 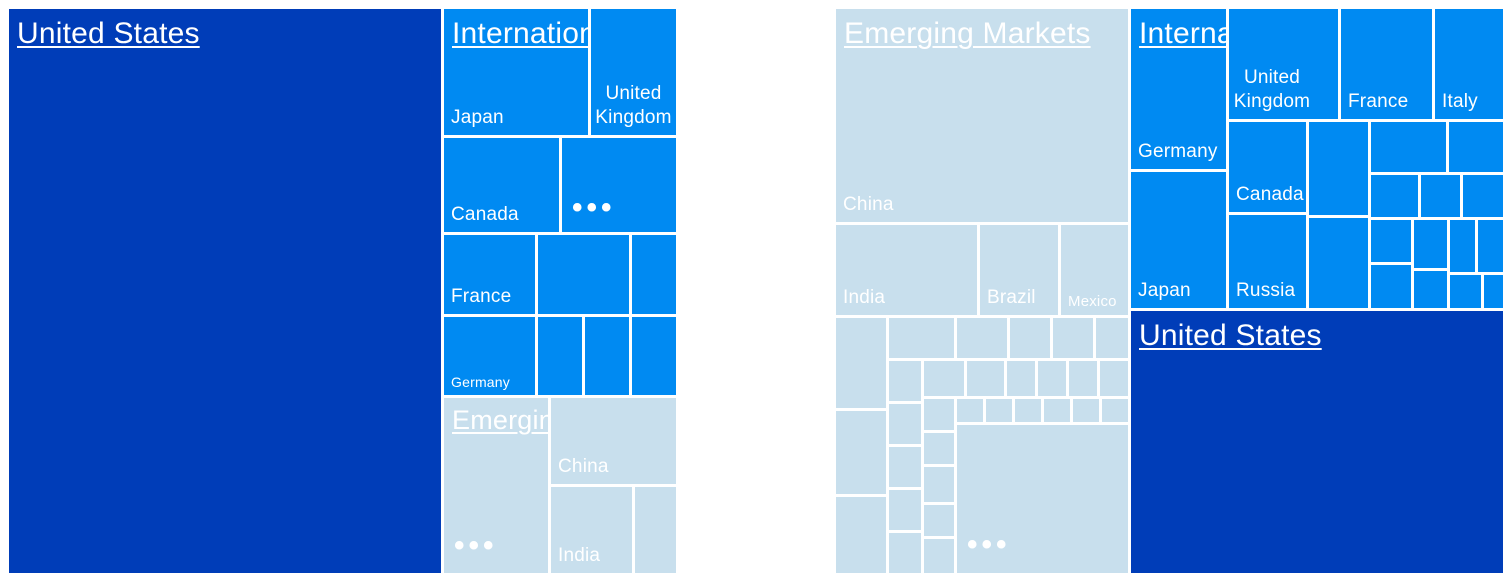 I want to click on tile-label: Russia, so click(x=1266, y=291).